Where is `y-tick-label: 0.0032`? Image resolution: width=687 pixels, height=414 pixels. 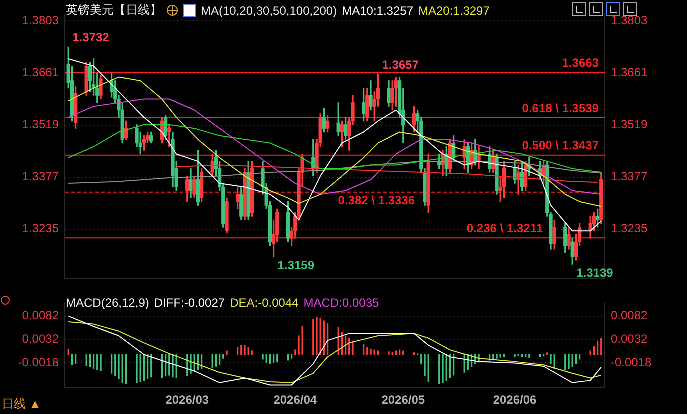
y-tick-label: 0.0032 is located at coordinates (41, 339).